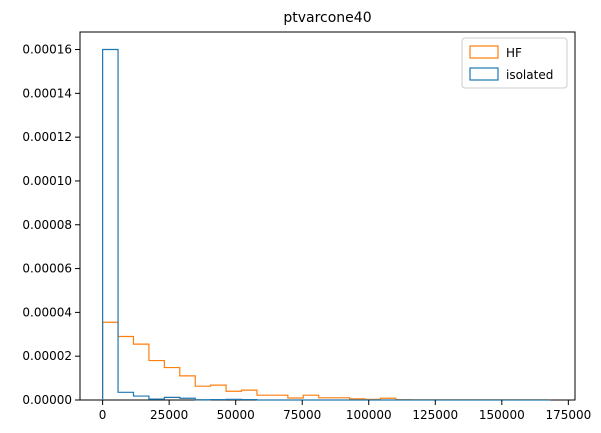 The width and height of the screenshot is (601, 433). What do you see at coordinates (327, 18) in the screenshot?
I see `chart-title: ptvarcone40` at bounding box center [327, 18].